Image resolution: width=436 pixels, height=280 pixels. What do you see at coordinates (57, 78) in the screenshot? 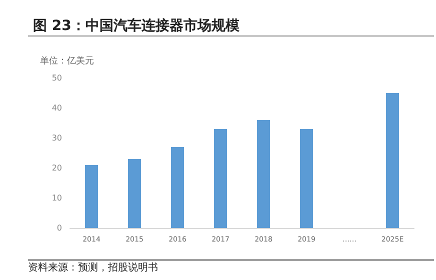
I see `y-tick-label: 50` at bounding box center [57, 78].